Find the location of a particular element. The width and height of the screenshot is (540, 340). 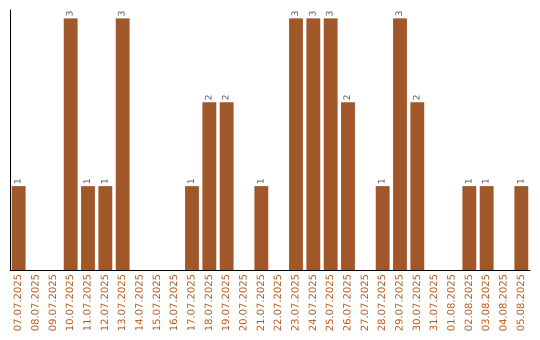

x-tick-label: 29.07.2025 is located at coordinates (400, 303).